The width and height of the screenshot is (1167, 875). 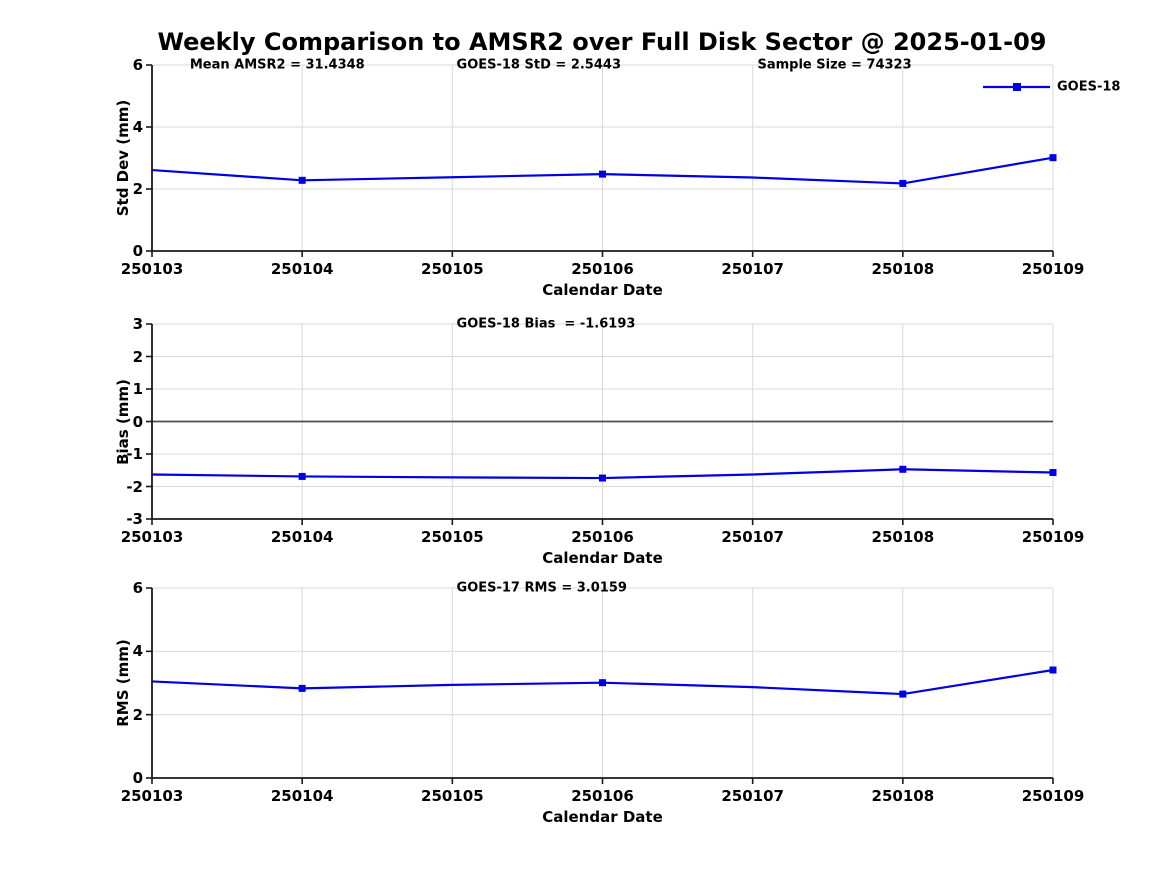 What do you see at coordinates (546, 324) in the screenshot?
I see `annotation: GOES-18 Bias = -1.6193` at bounding box center [546, 324].